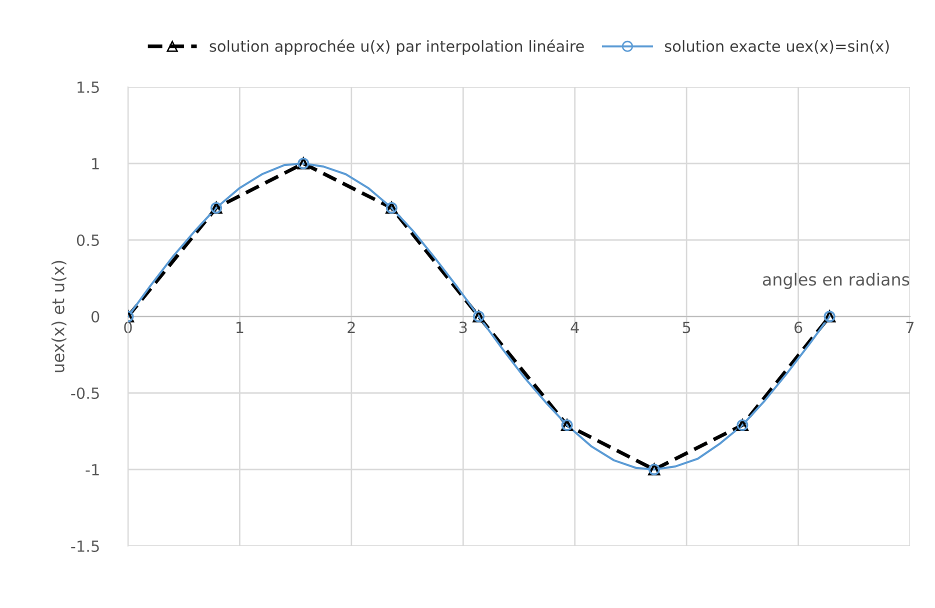  I want to click on x-tick-label: 2, so click(351, 327).